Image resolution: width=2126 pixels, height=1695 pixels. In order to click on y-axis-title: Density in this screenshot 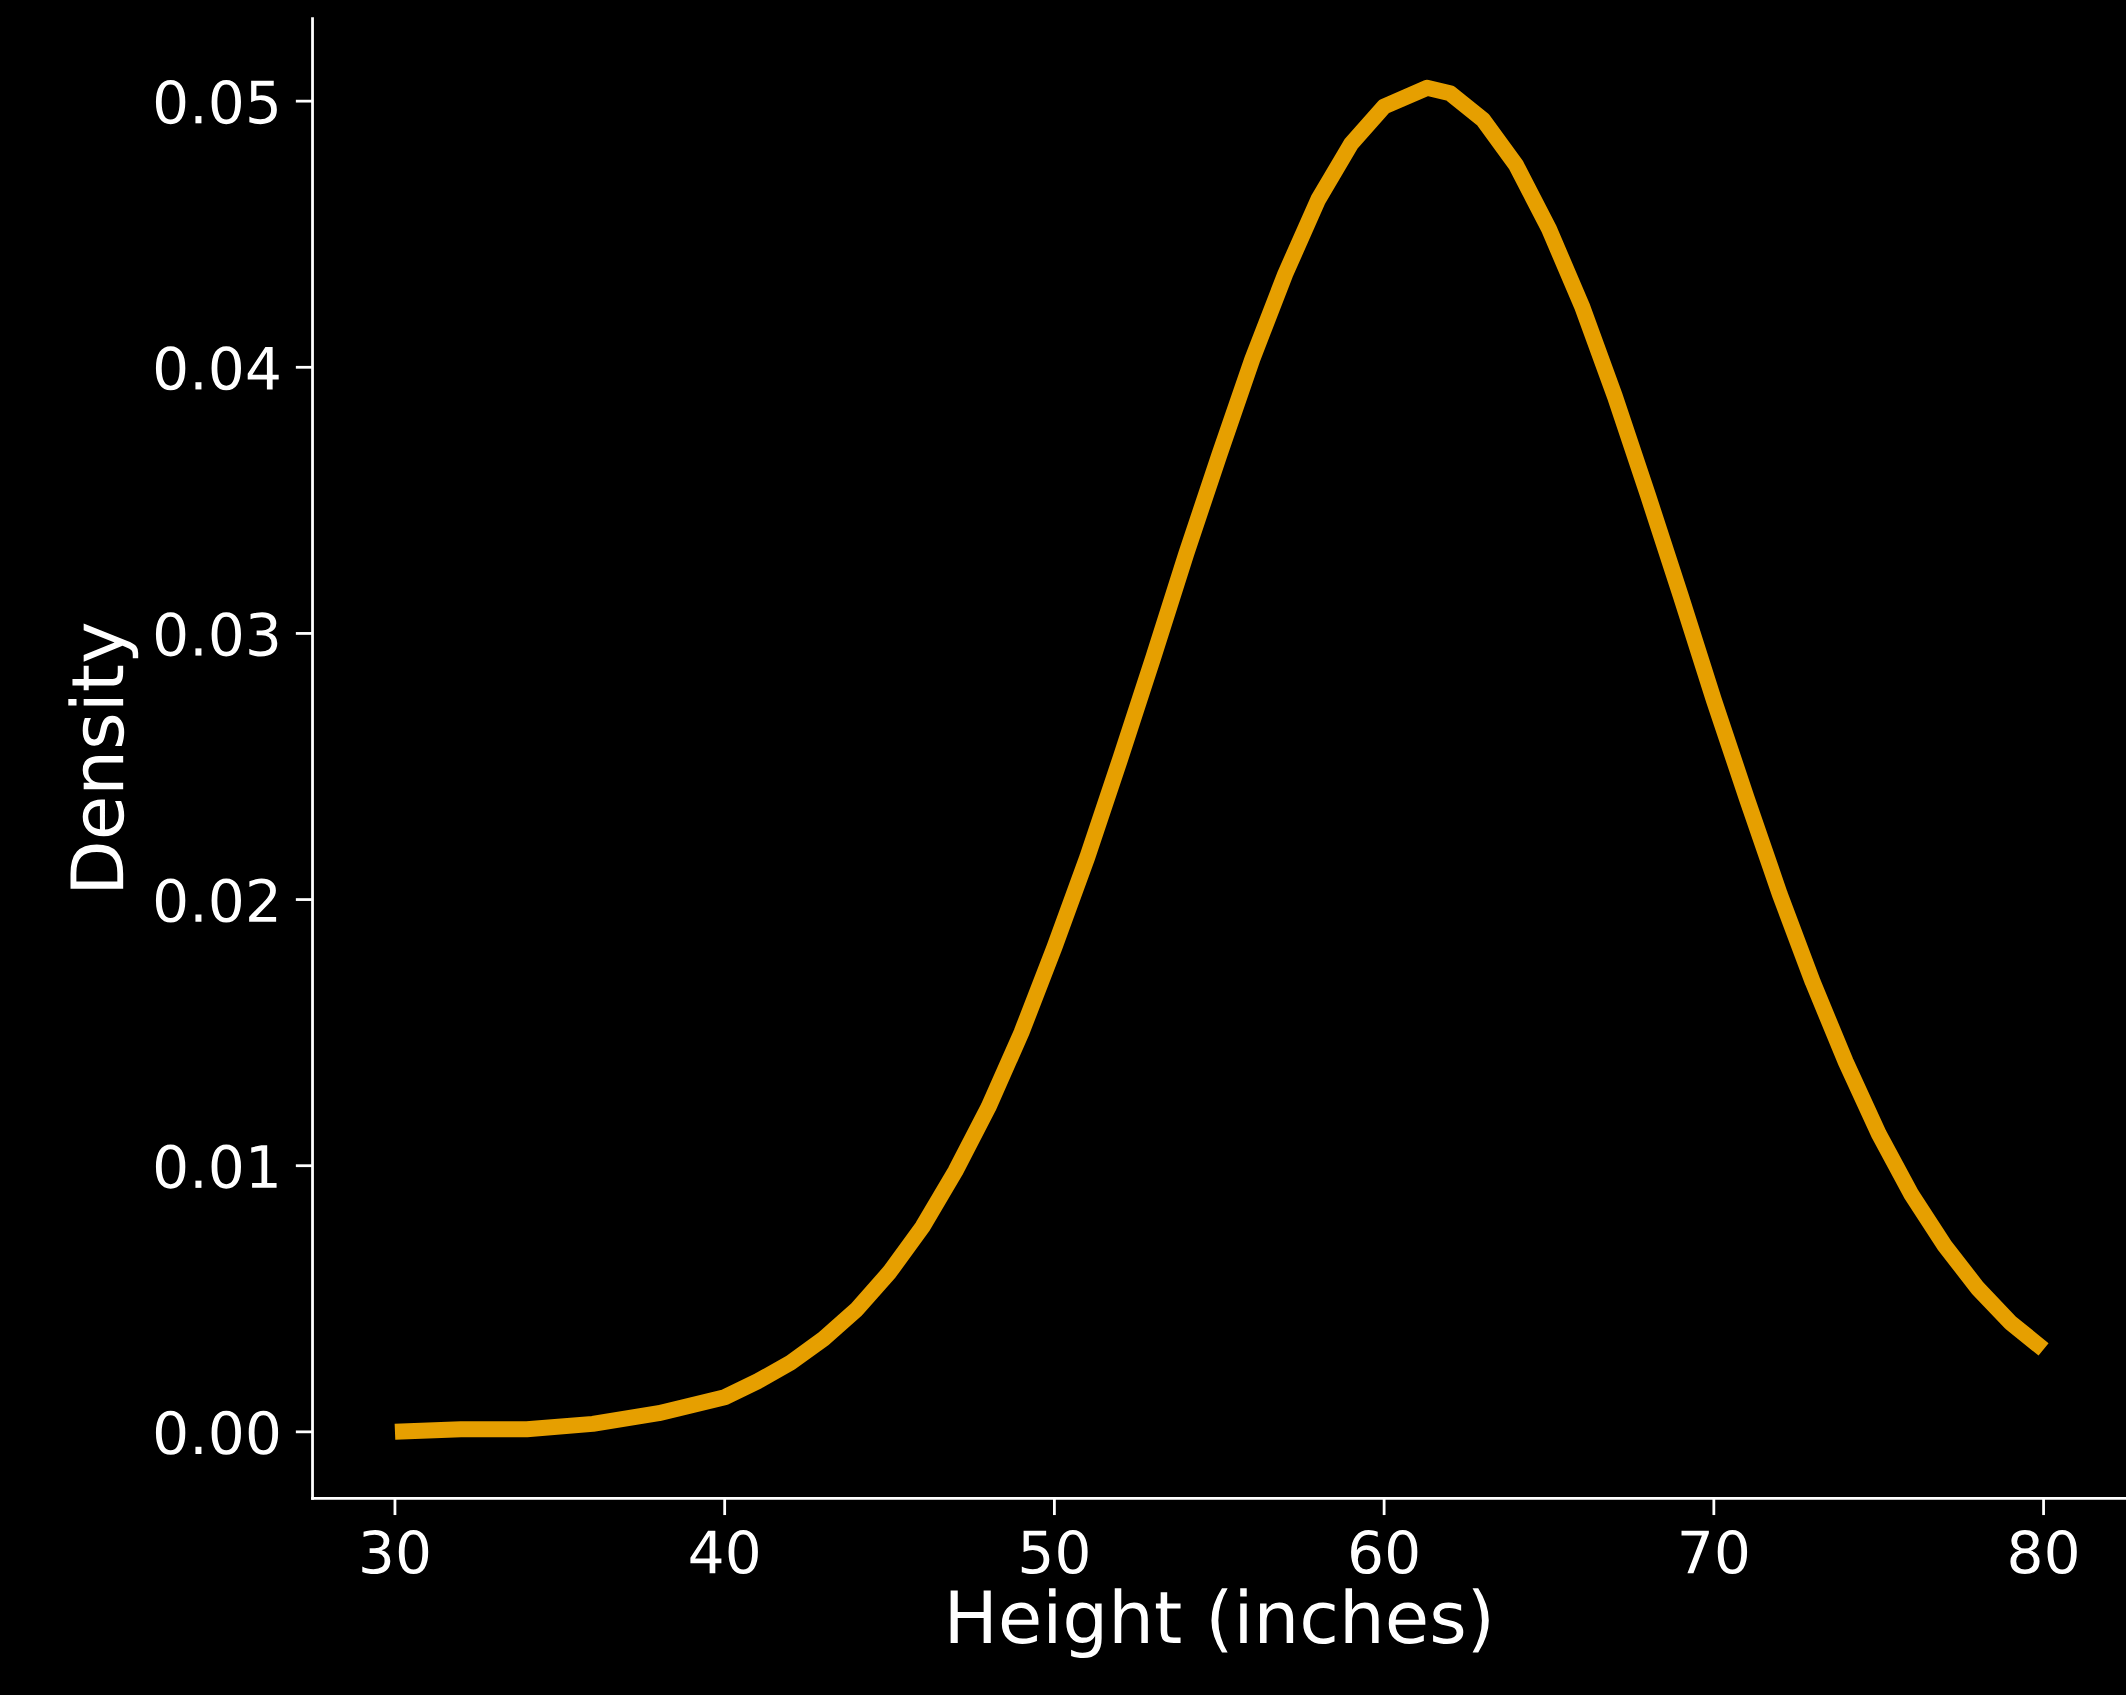, I will do `click(103, 756)`.